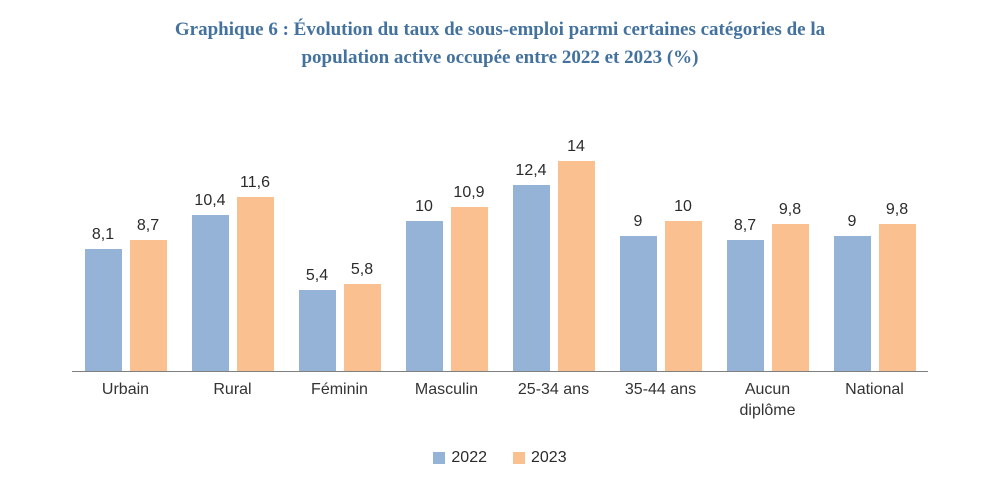 Image resolution: width=1000 pixels, height=499 pixels. What do you see at coordinates (210, 281) in the screenshot?
I see `bar-2022-rural: 10,4` at bounding box center [210, 281].